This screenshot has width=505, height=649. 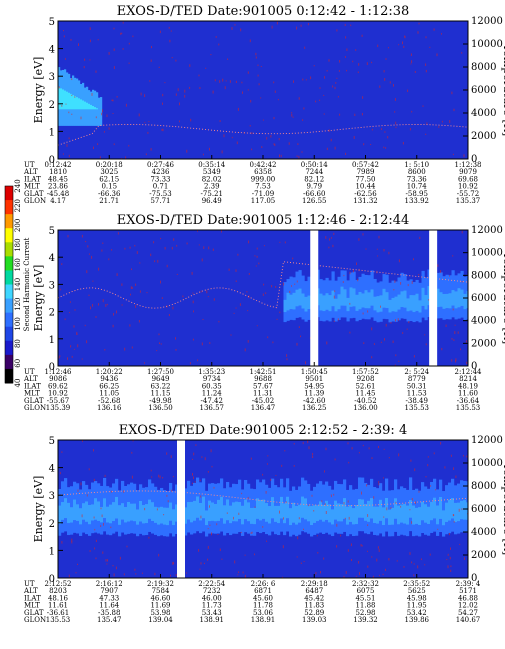 What do you see at coordinates (32, 179) in the screenshot?
I see `orbit-row-label: ILAT` at bounding box center [32, 179].